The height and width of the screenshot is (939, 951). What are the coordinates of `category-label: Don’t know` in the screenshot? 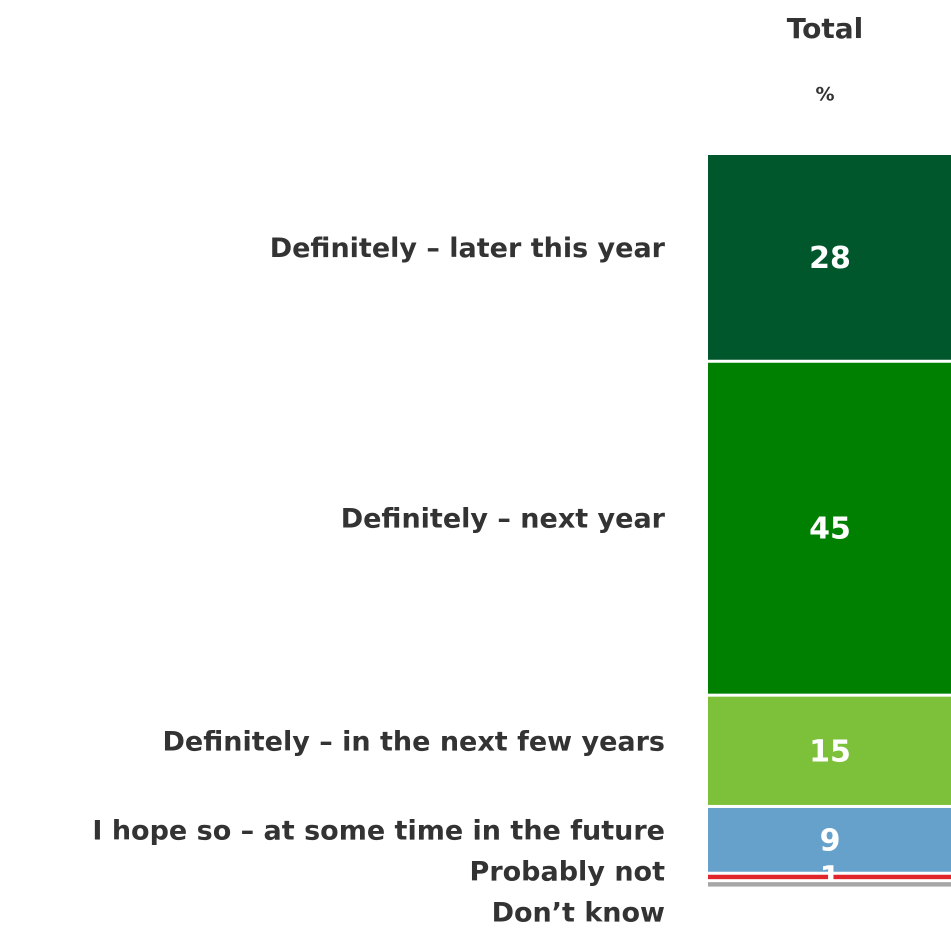 It's located at (578, 912).